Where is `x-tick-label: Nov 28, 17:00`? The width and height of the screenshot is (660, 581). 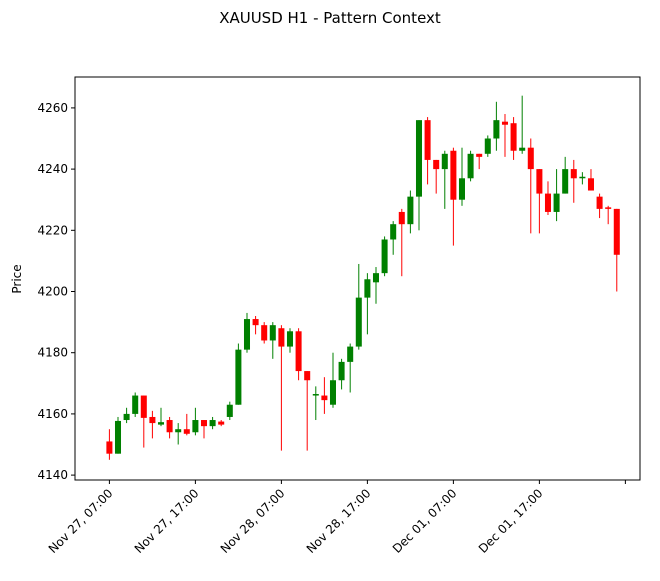 x-tick-label: Nov 28, 17:00 is located at coordinates (339, 521).